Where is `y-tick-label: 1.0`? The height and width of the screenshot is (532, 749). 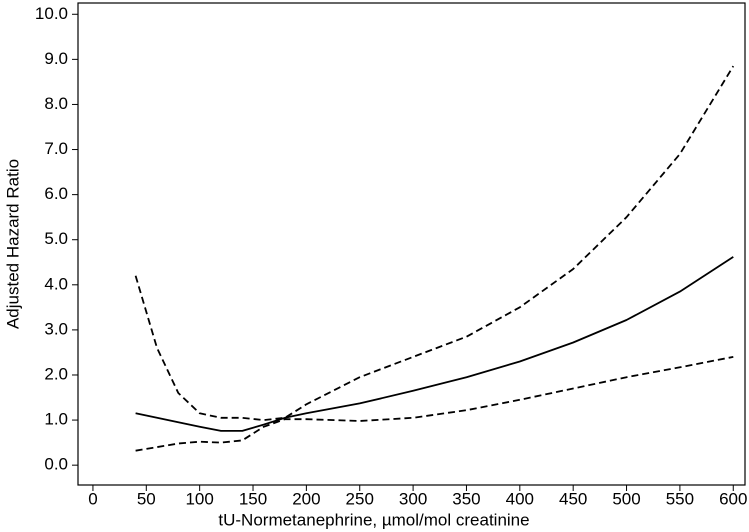 y-tick-label: 1.0 is located at coordinates (56, 419).